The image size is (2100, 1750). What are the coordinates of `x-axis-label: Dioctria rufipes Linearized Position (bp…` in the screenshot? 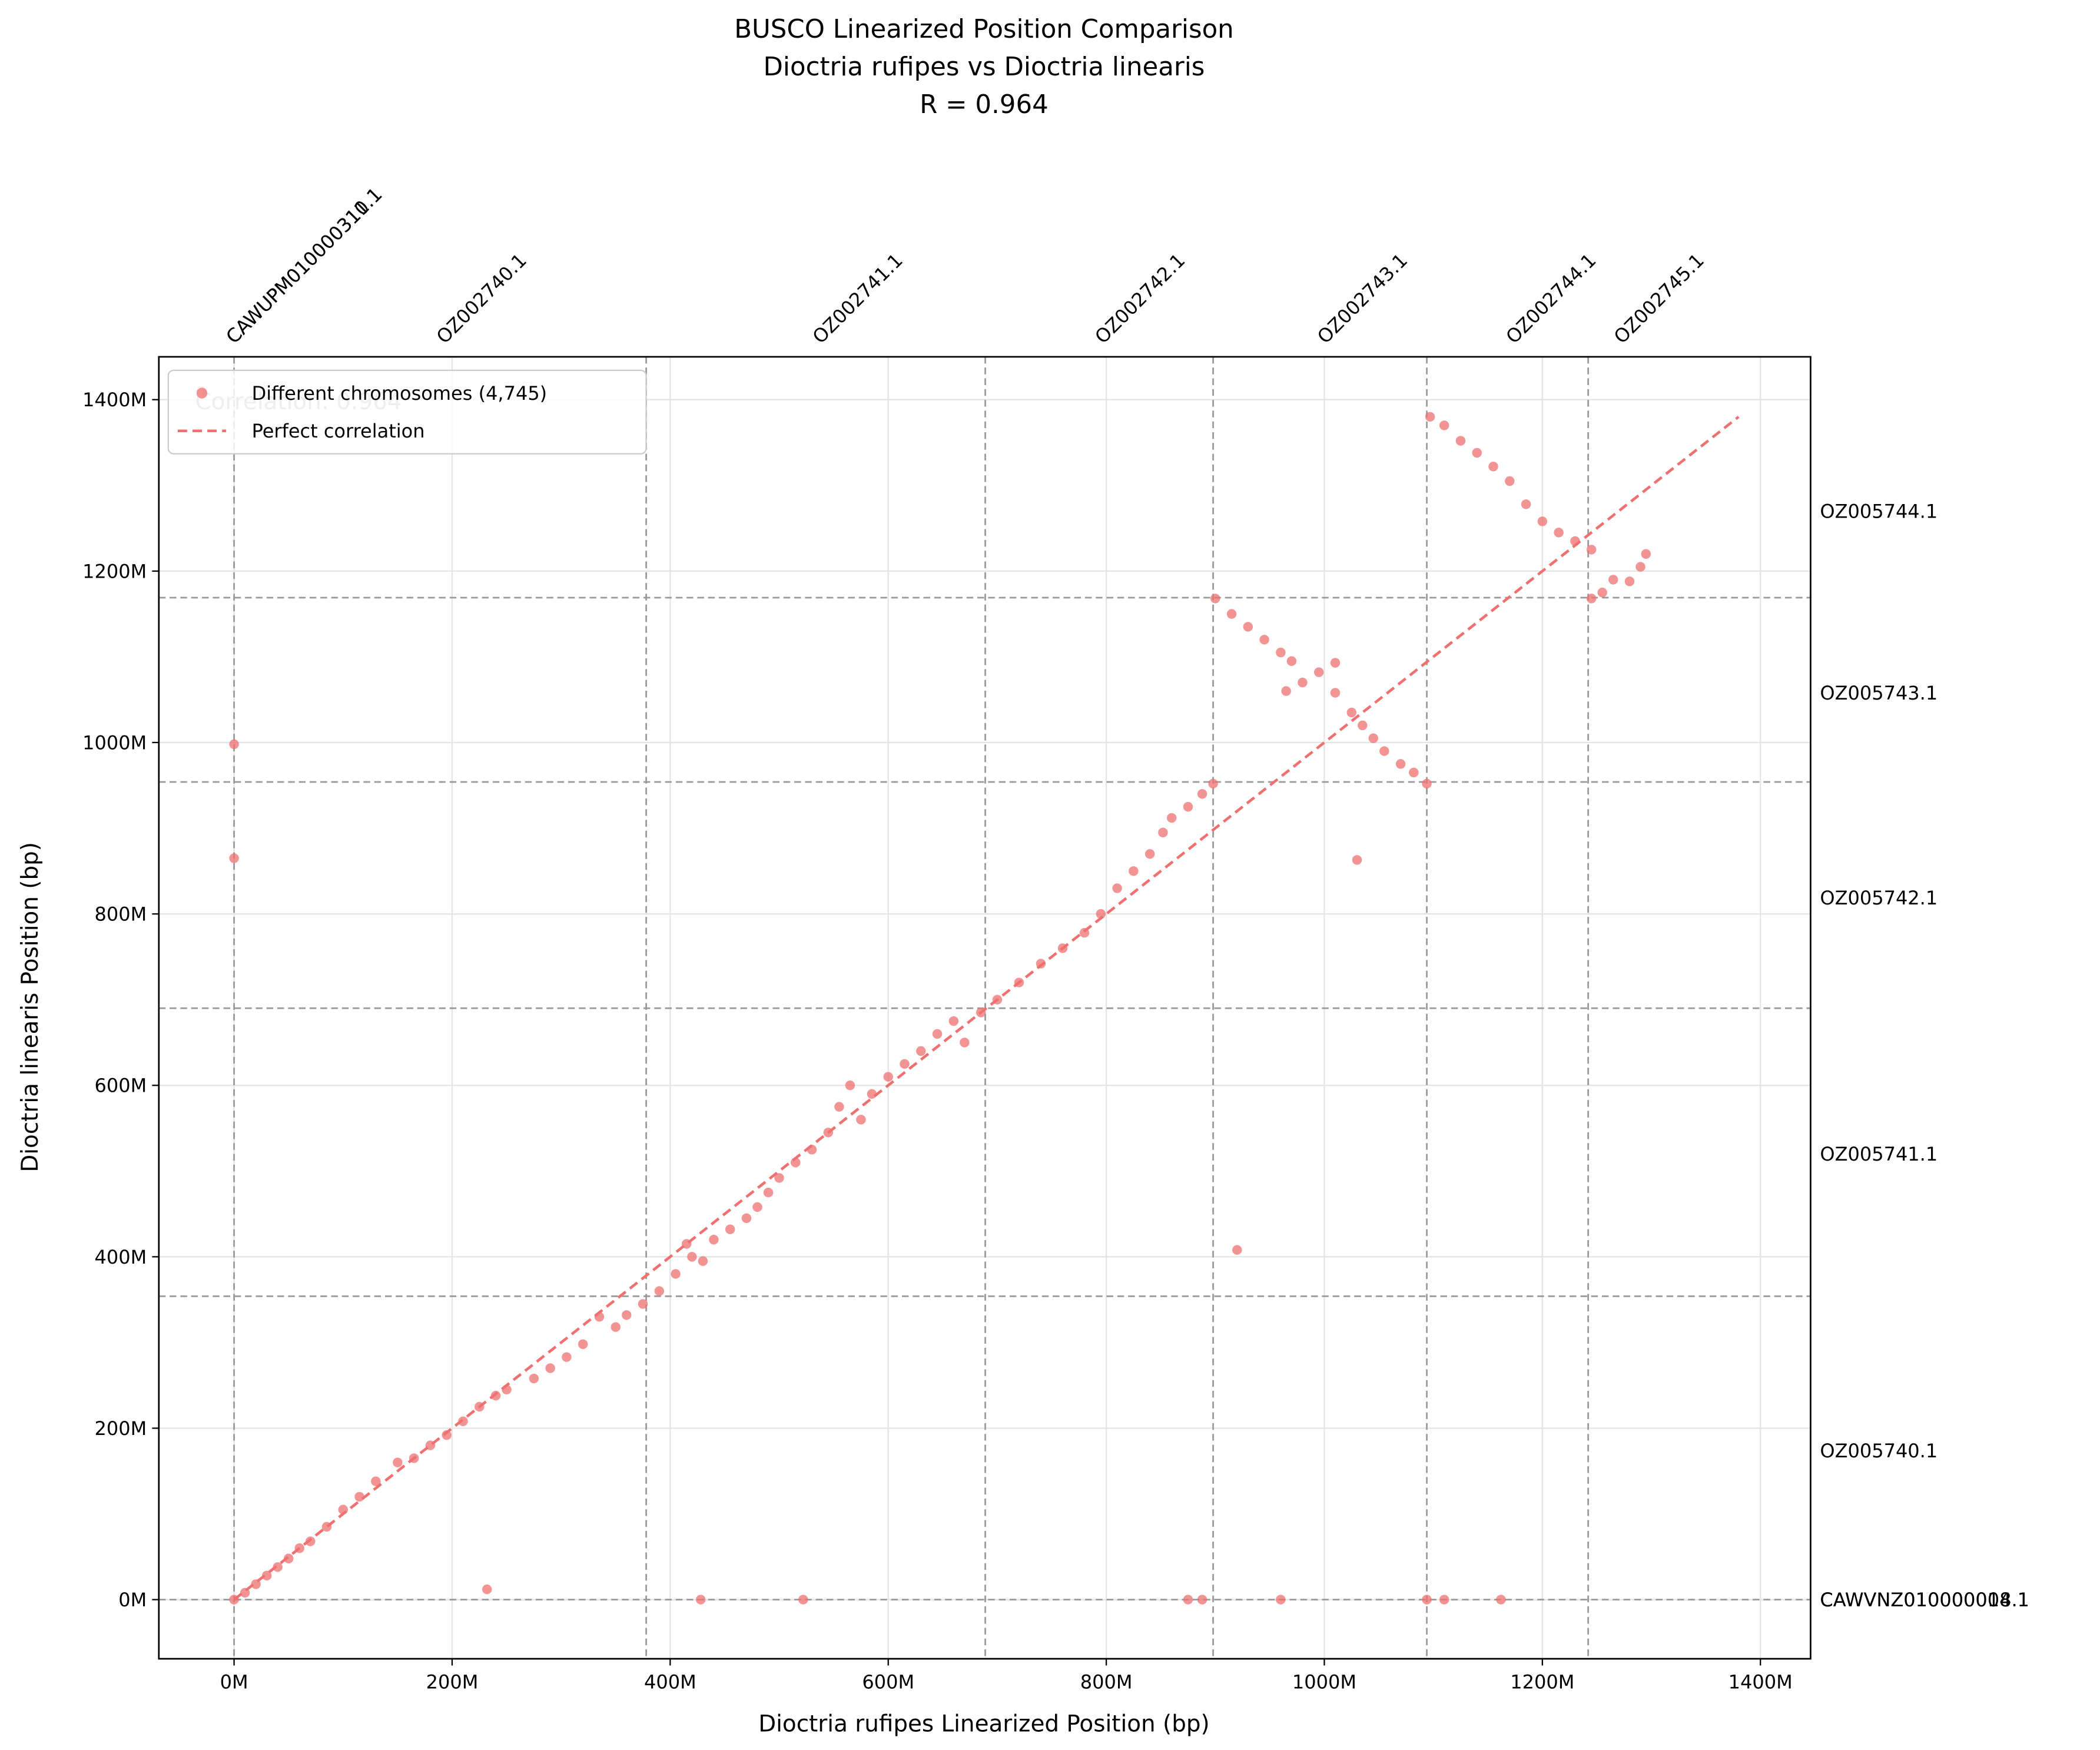 It's located at (984, 1724).